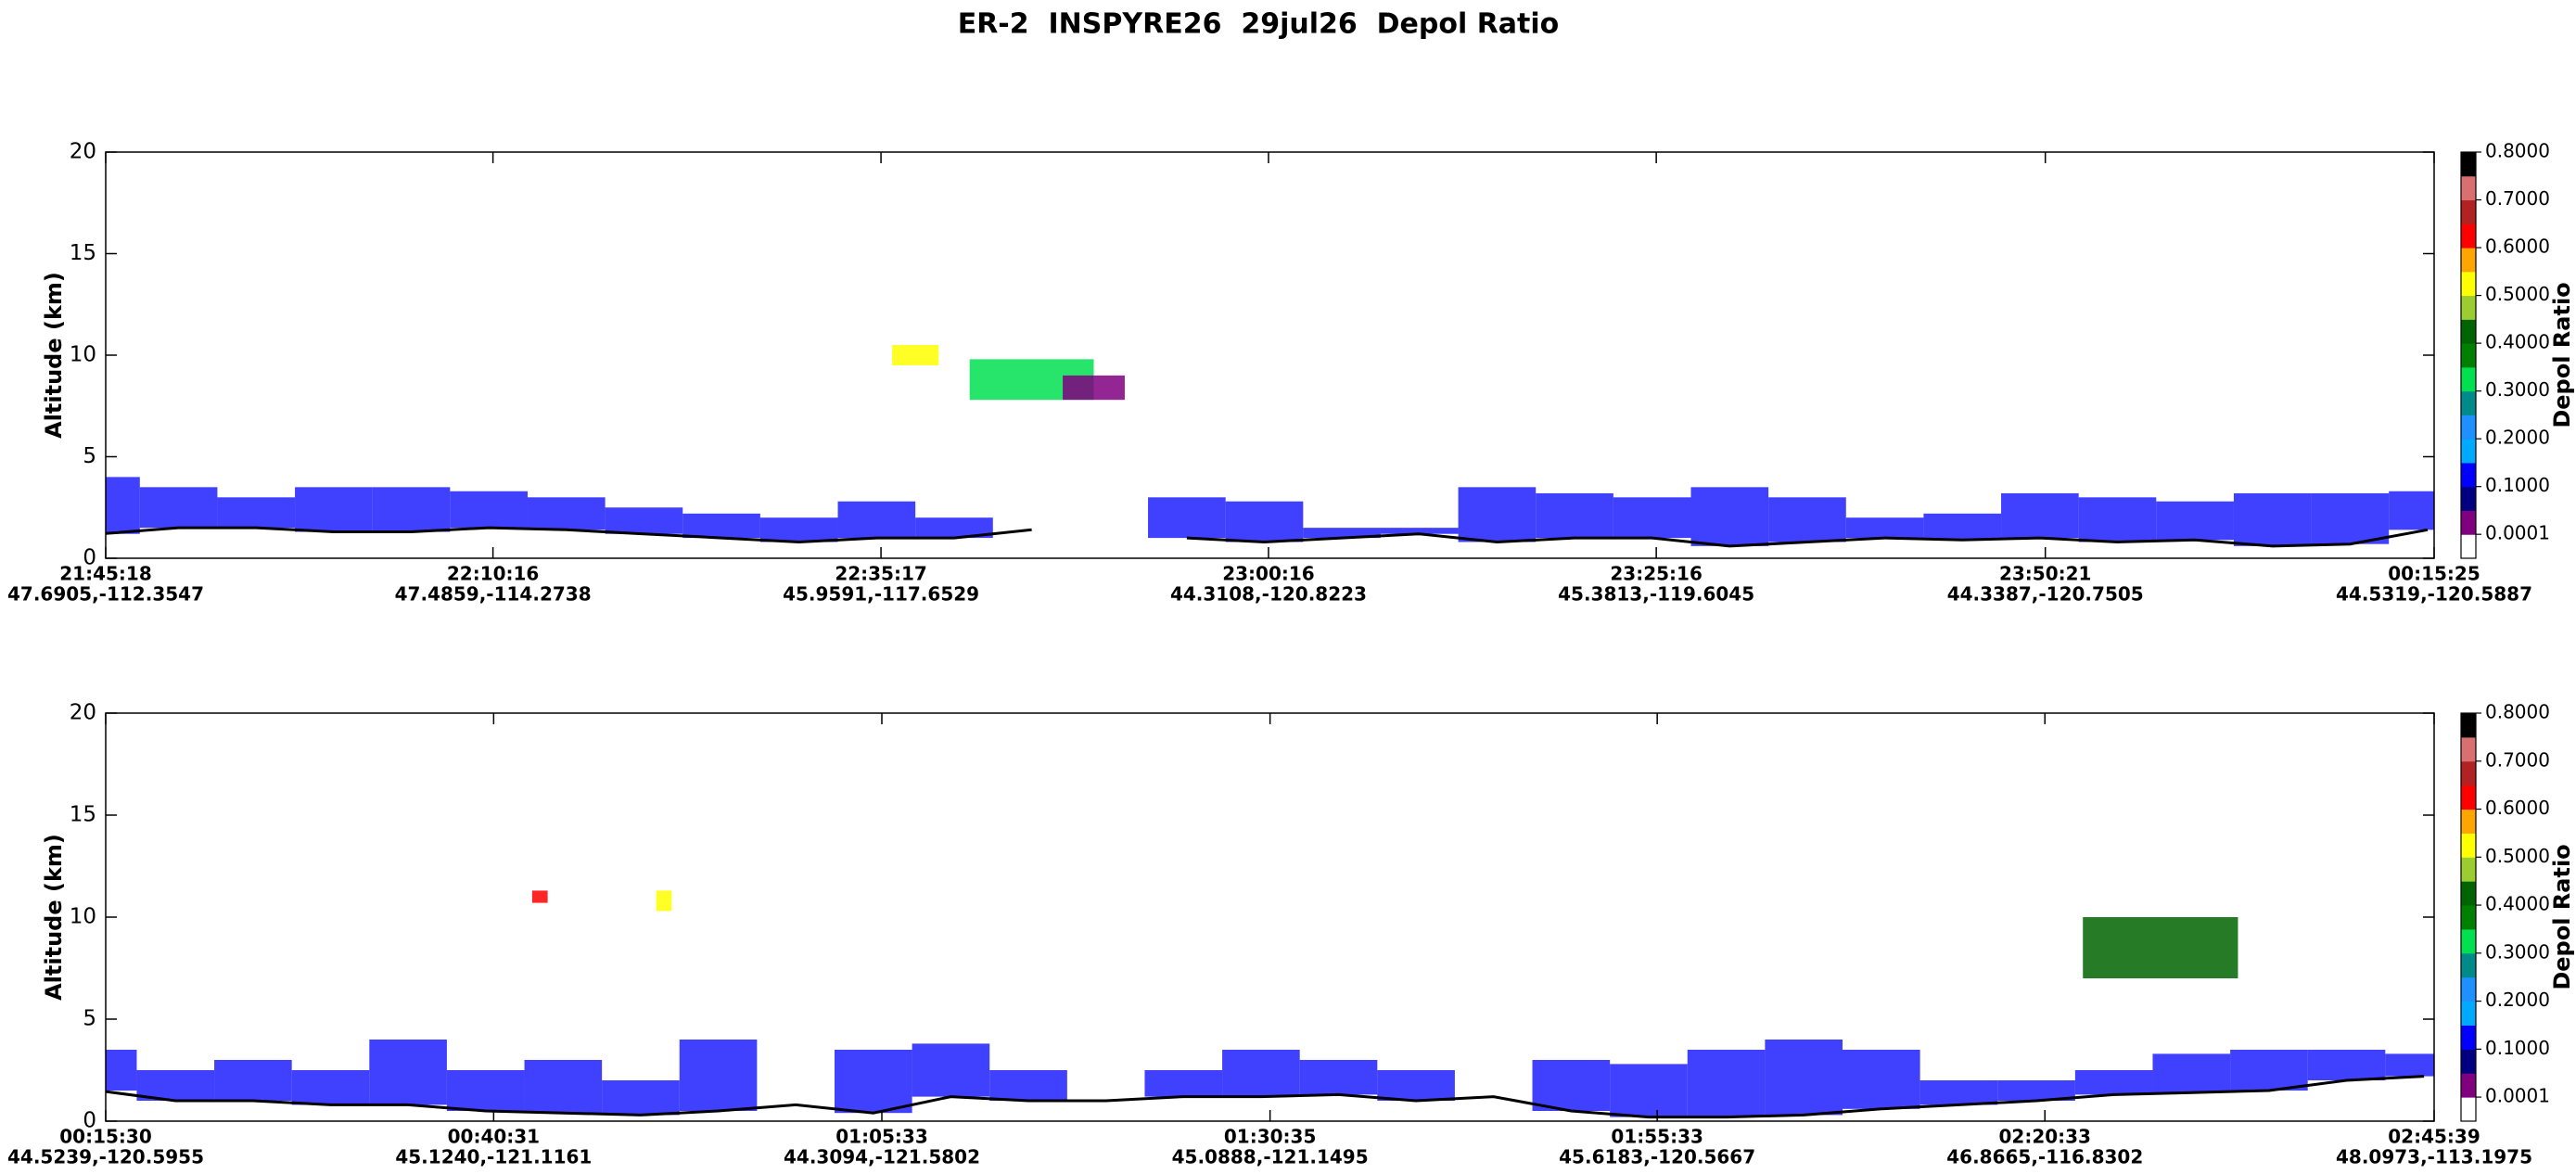 This screenshot has width=2576, height=1174. Describe the element at coordinates (89, 1121) in the screenshot. I see `y-tick-label: 0` at that location.